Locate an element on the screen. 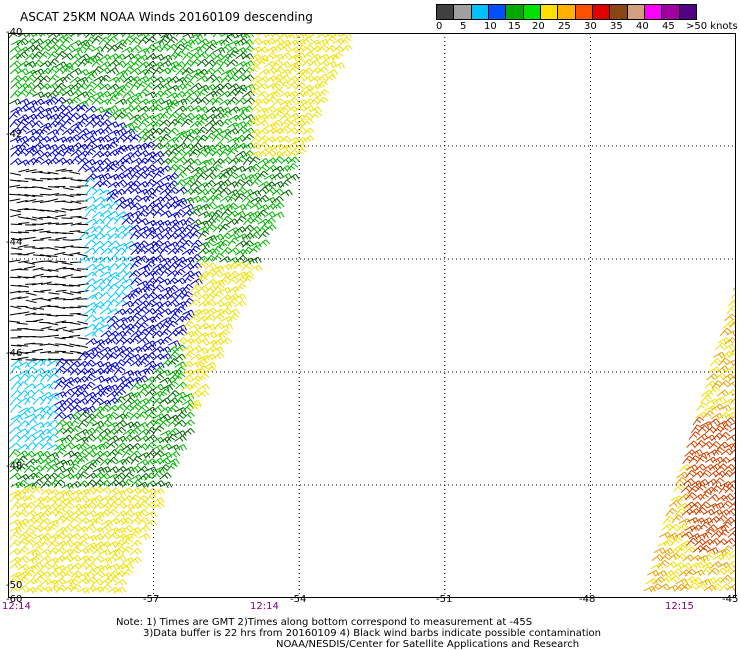  time-label-2: 12:14 is located at coordinates (264, 606).